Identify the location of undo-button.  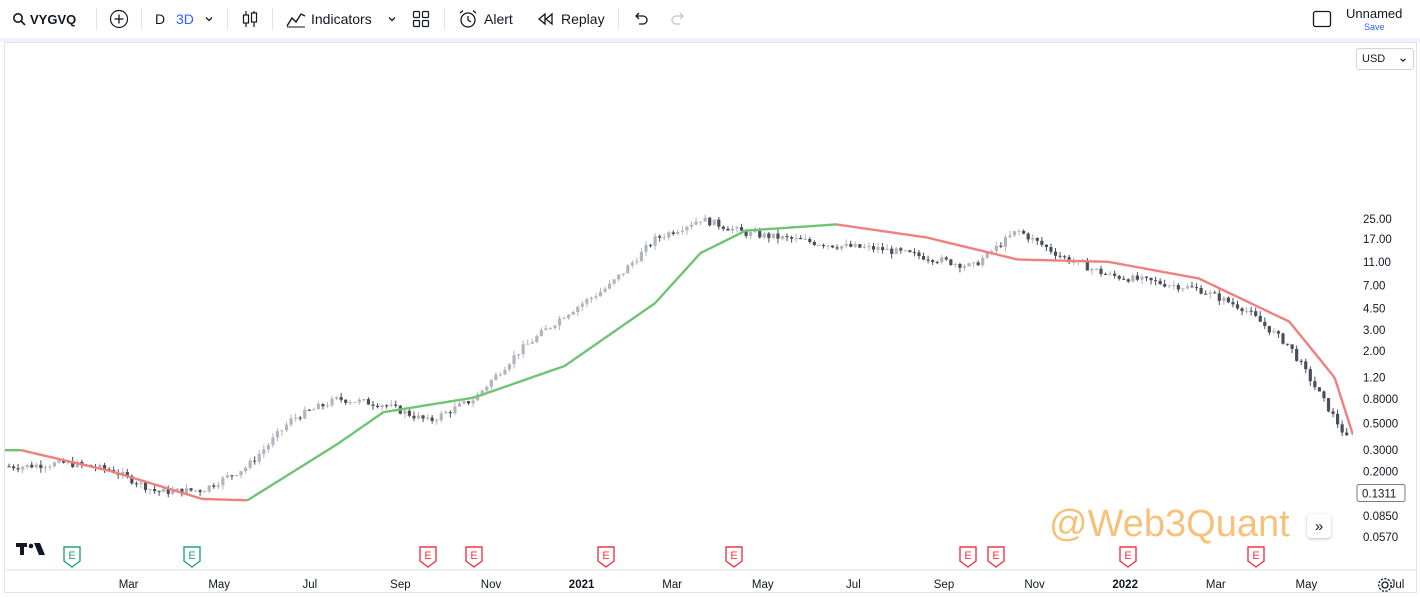
(641, 19).